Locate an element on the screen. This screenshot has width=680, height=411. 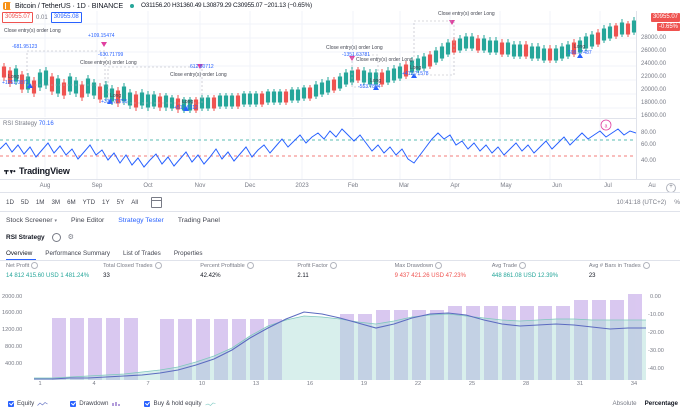
annotation-label: 508.77487 is located at coordinates (580, 53).